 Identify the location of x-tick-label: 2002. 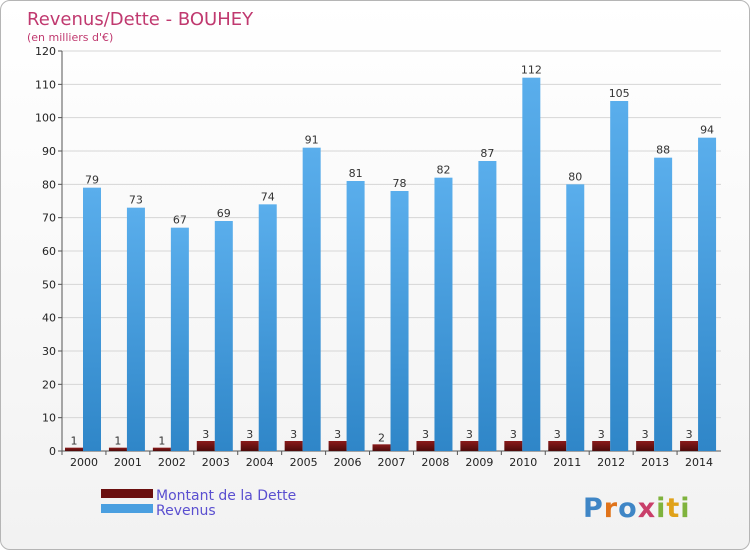
(172, 462).